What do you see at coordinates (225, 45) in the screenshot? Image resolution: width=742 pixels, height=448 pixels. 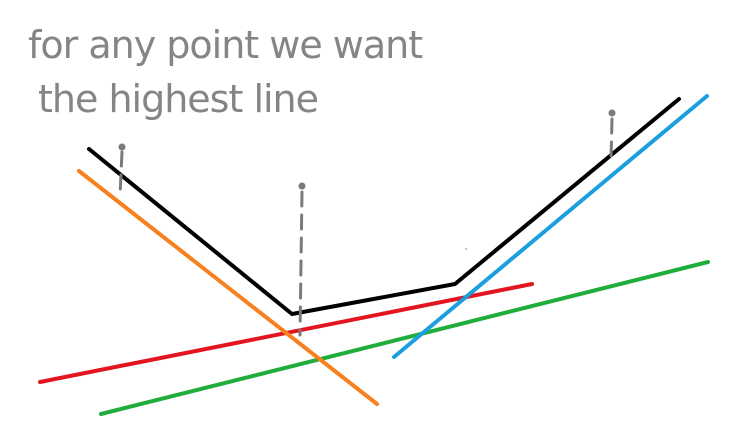 I see `note-line-1: for any point we want` at bounding box center [225, 45].